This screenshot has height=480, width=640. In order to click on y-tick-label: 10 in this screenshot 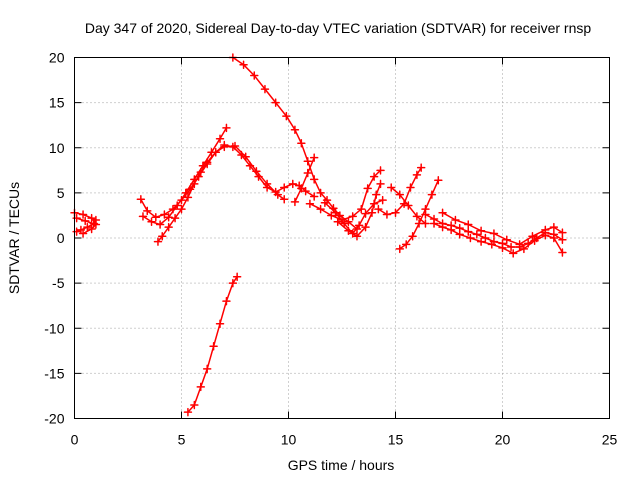, I will do `click(57, 148)`.